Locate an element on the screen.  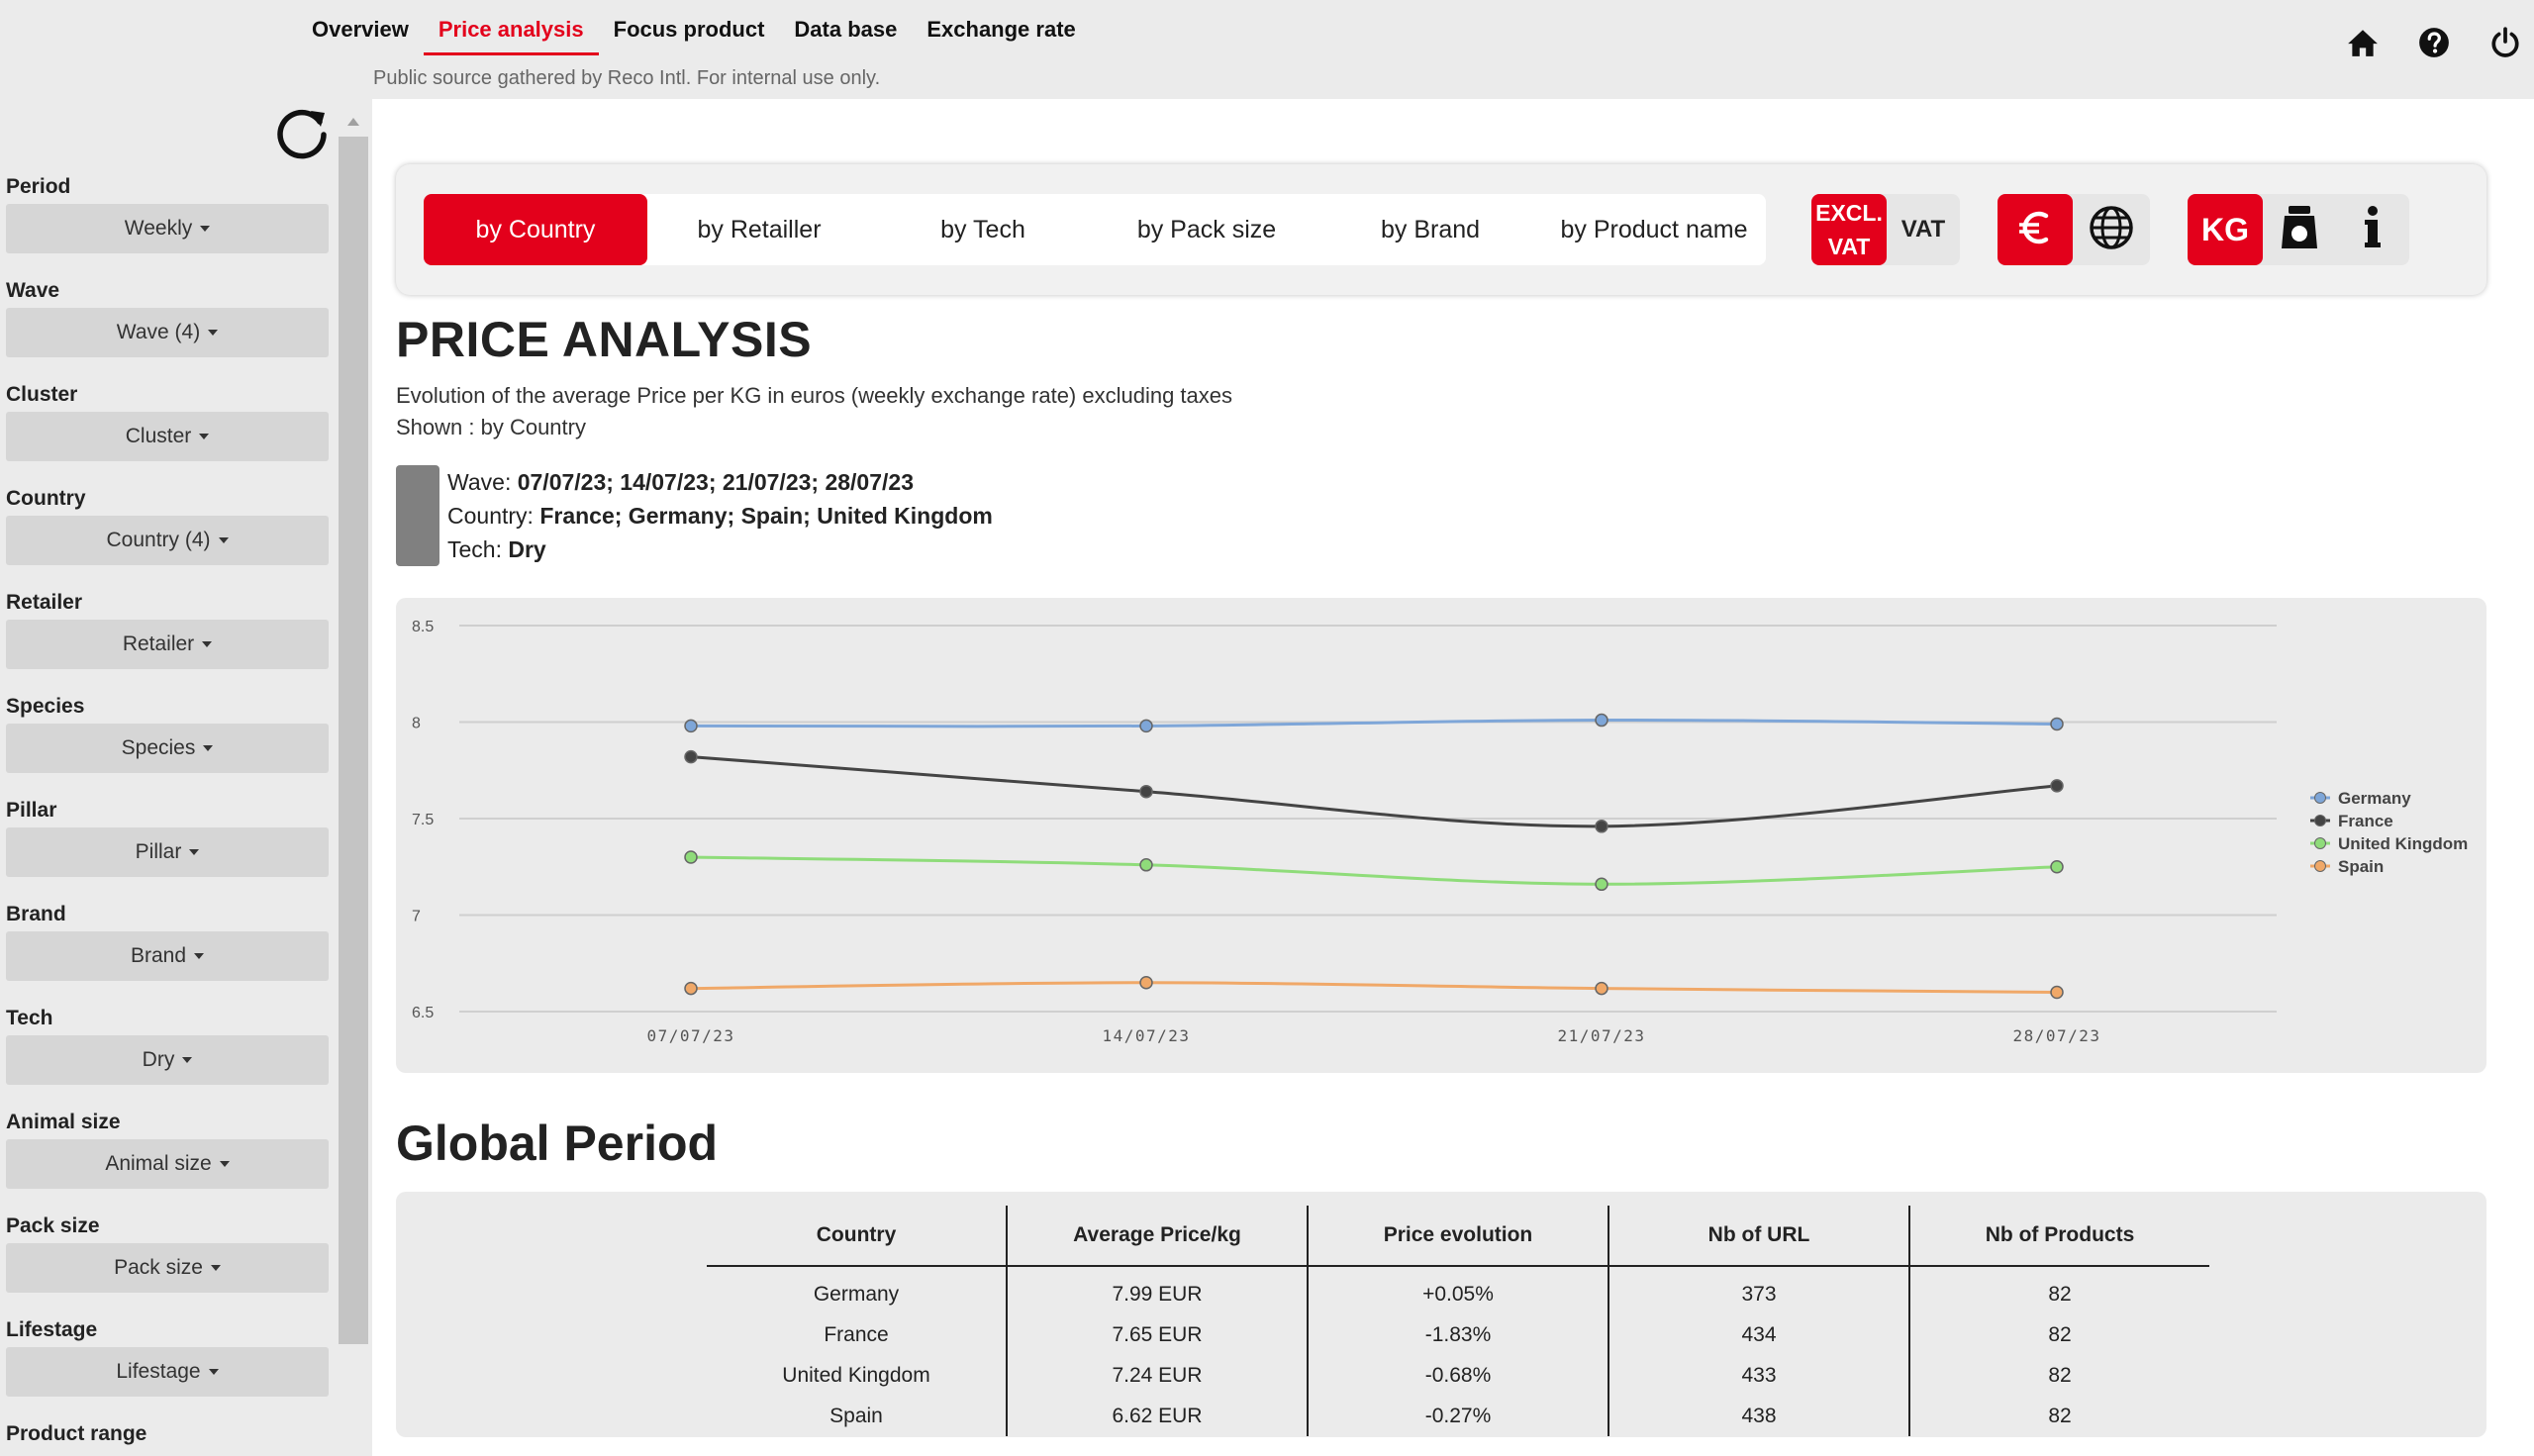
tab-by-product-name: by Product name is located at coordinates (1654, 229).